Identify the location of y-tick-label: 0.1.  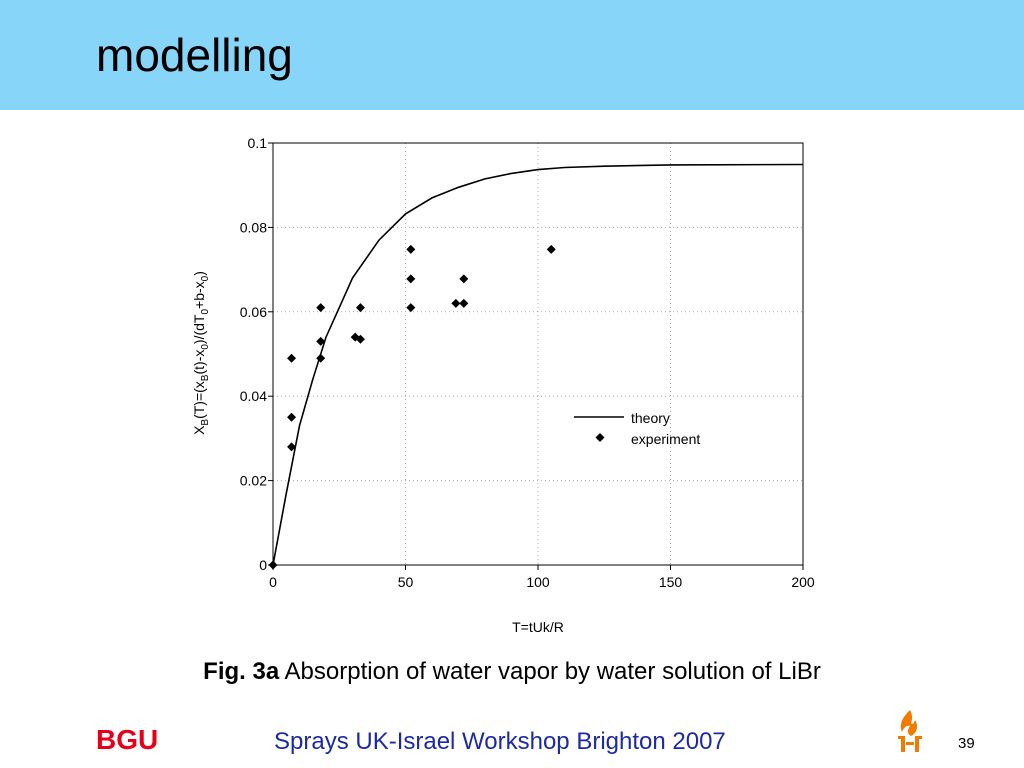
(258, 143).